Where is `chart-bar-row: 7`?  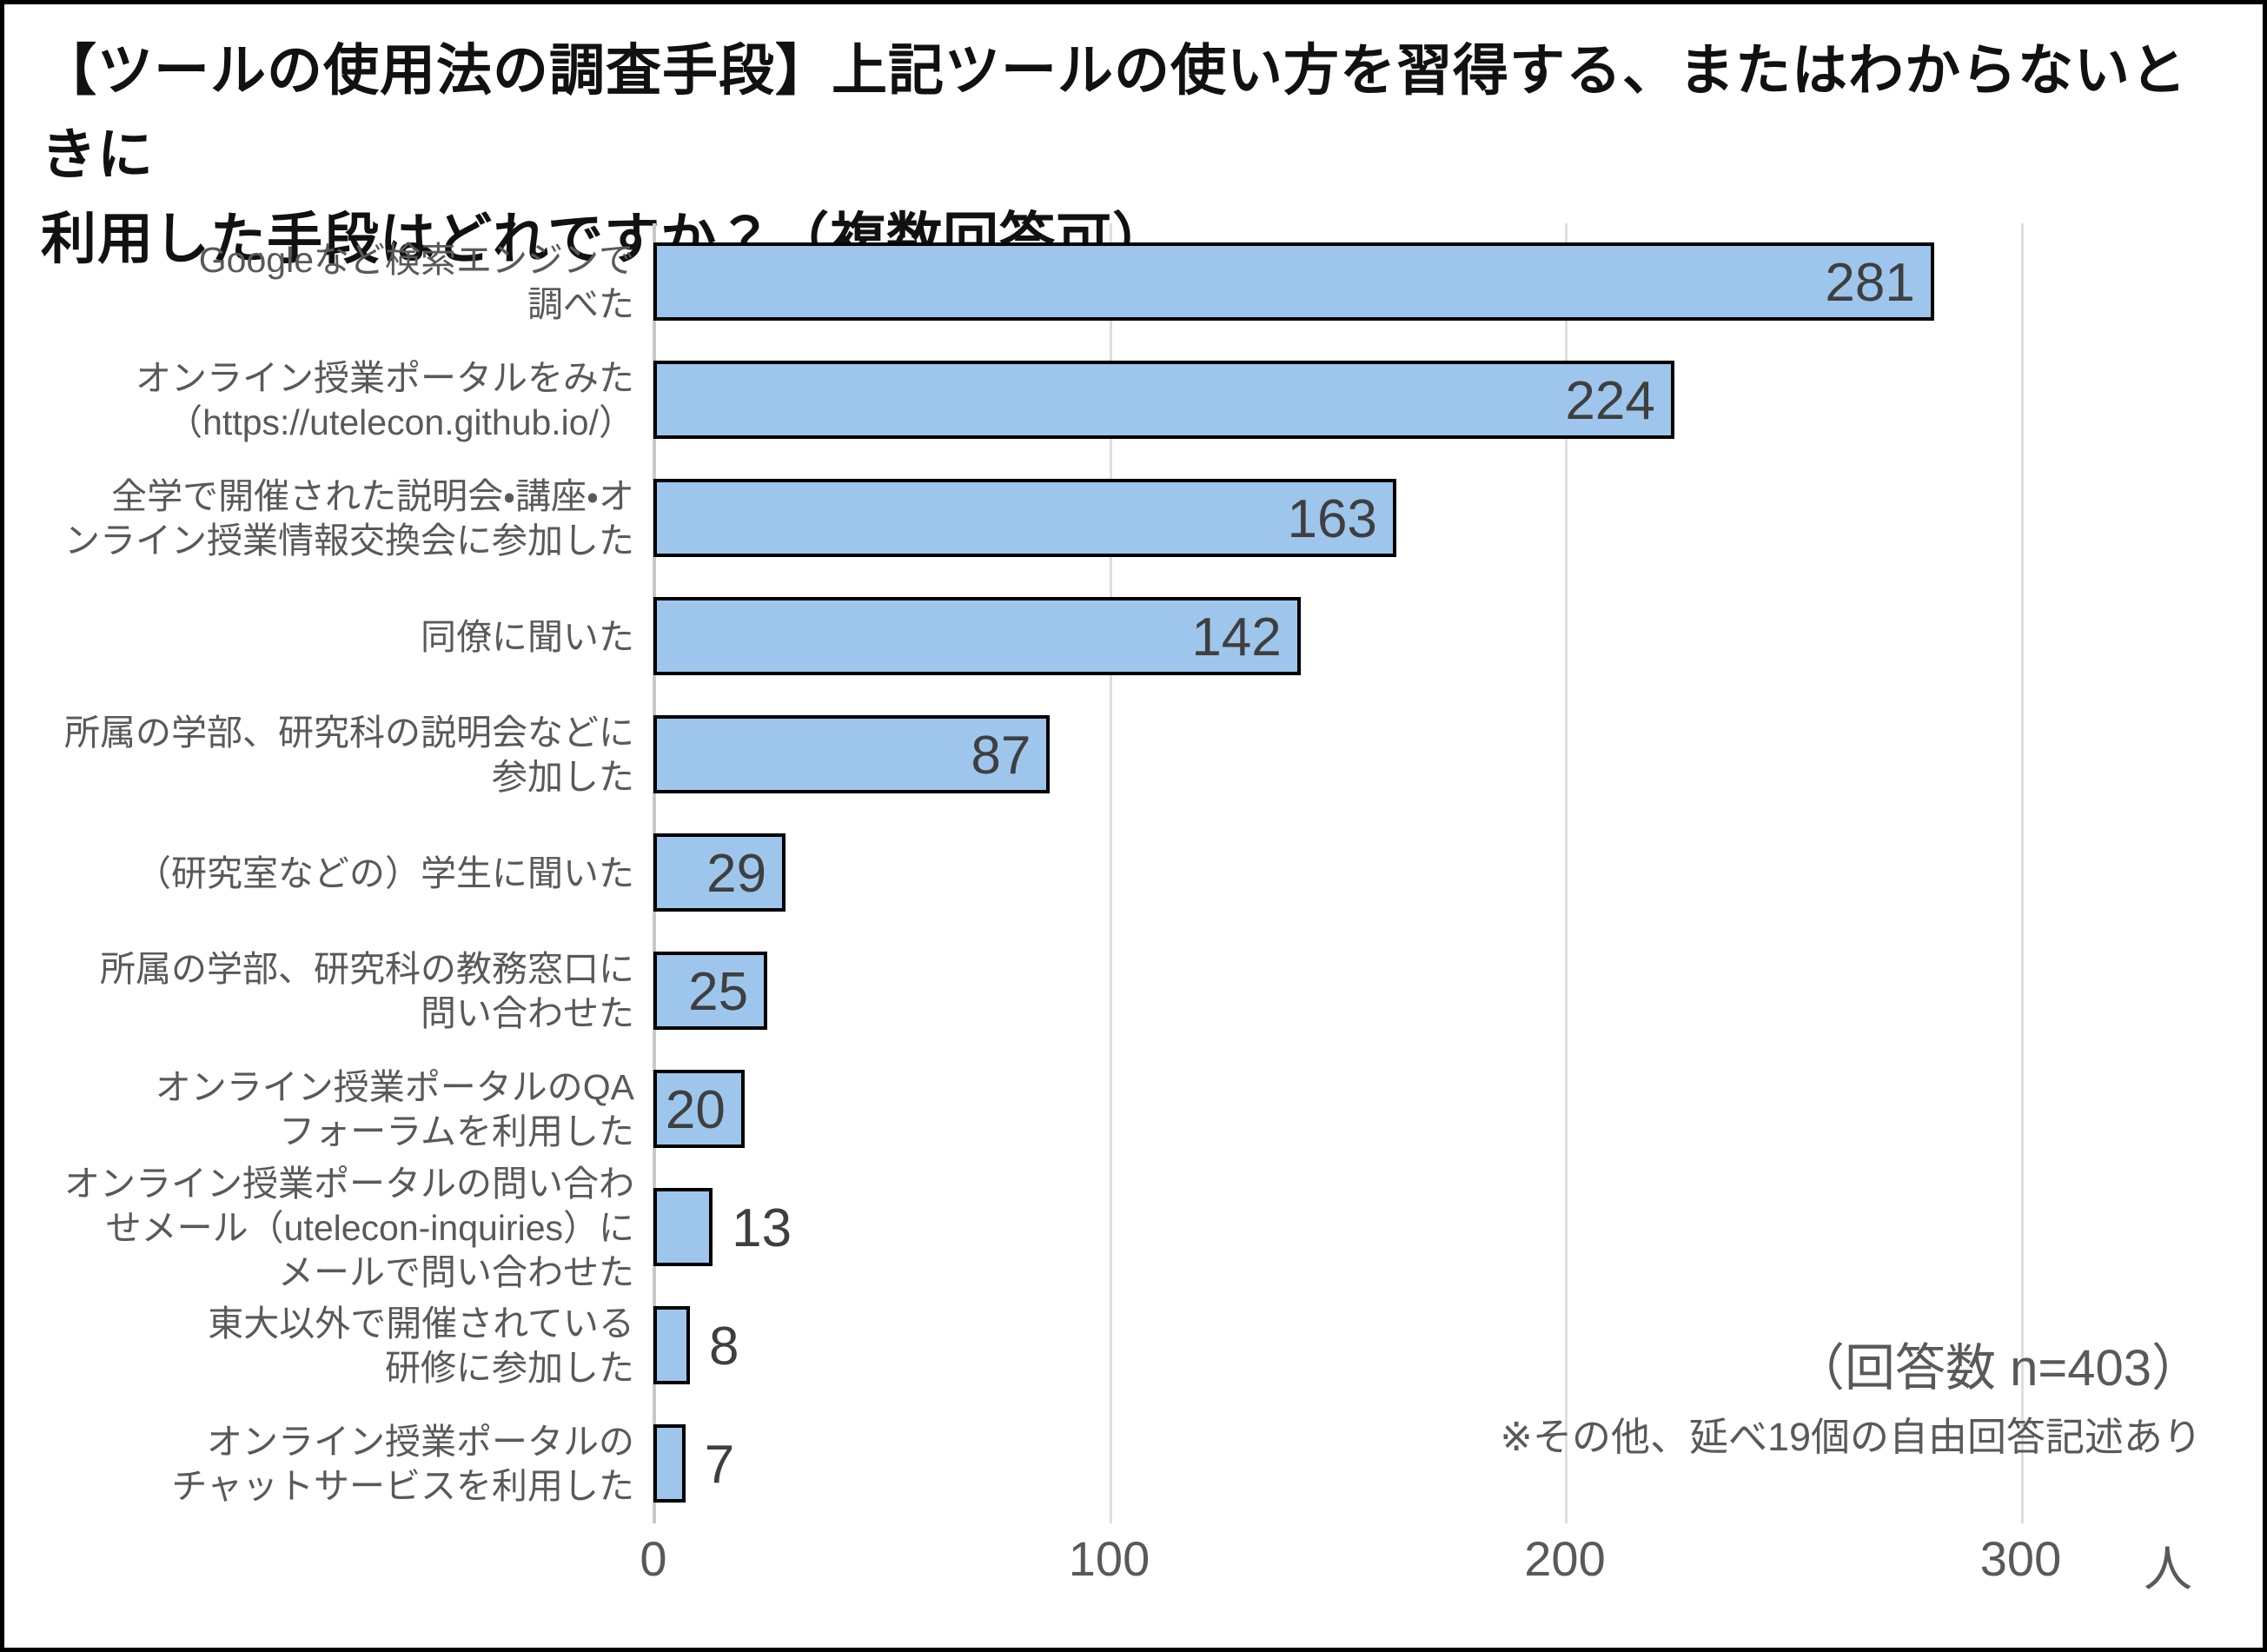 chart-bar-row: 7 is located at coordinates (1435, 1464).